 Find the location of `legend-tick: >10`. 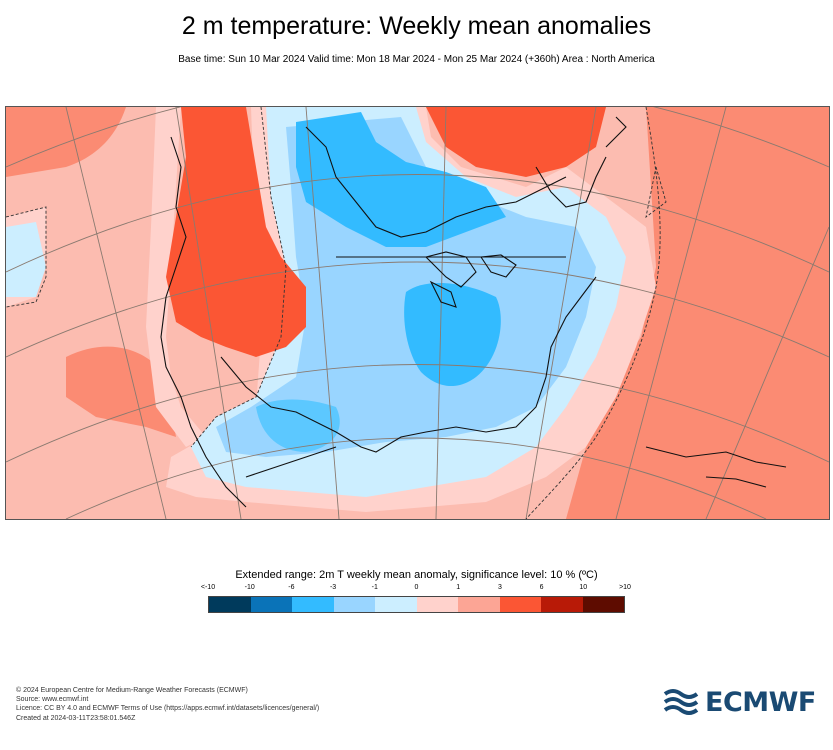

legend-tick: >10 is located at coordinates (625, 587).